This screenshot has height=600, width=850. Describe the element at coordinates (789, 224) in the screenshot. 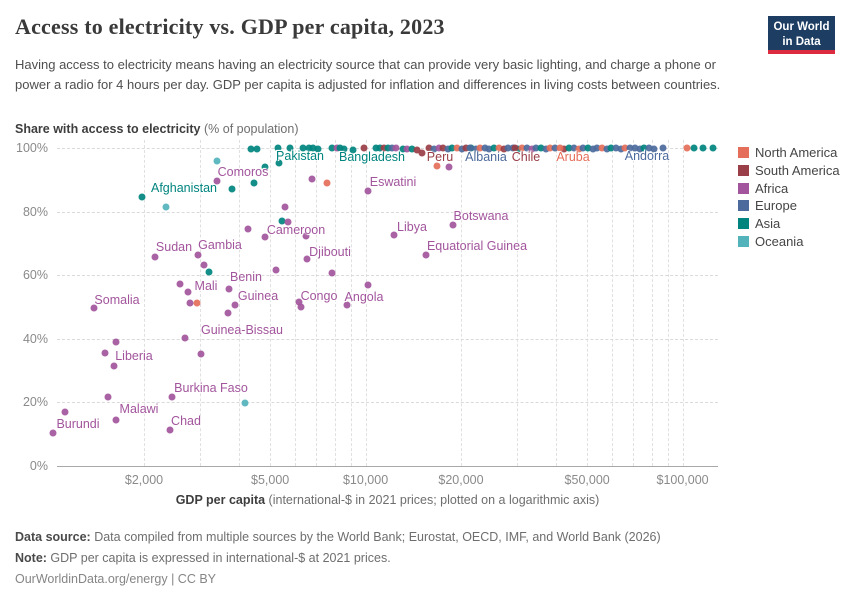

I see `legend-item-asia: Asia` at that location.